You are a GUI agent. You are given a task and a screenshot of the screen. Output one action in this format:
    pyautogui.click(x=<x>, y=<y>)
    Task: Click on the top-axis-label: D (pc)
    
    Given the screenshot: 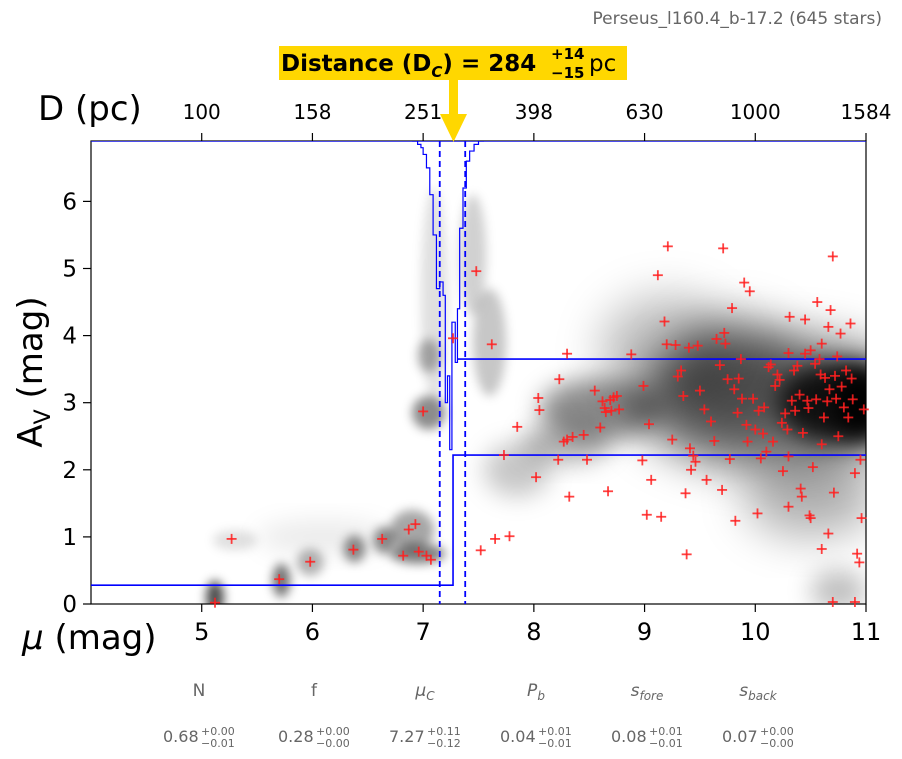 What is the action you would take?
    pyautogui.click(x=90, y=109)
    